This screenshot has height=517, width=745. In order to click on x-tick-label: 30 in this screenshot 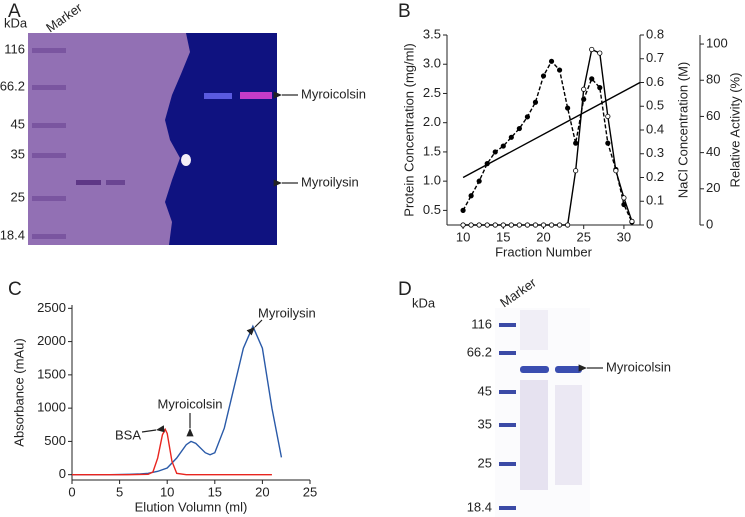, I will do `click(624, 236)`.